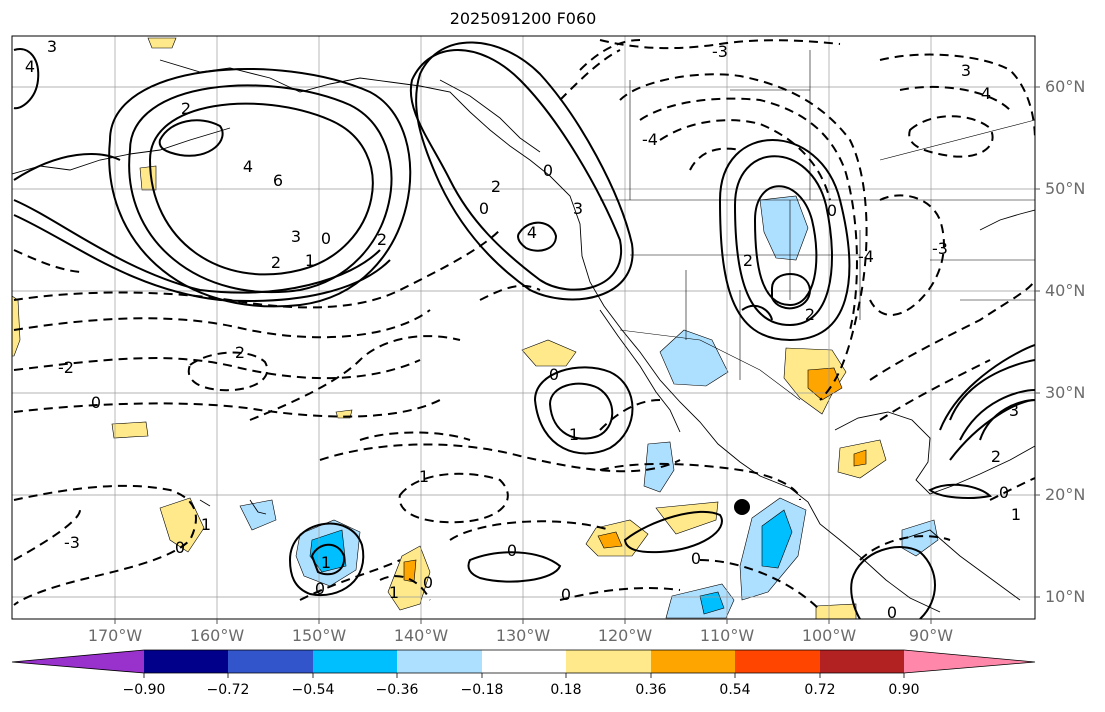 The height and width of the screenshot is (712, 1105). What do you see at coordinates (931, 635) in the screenshot?
I see `lon-label: 90°W` at bounding box center [931, 635].